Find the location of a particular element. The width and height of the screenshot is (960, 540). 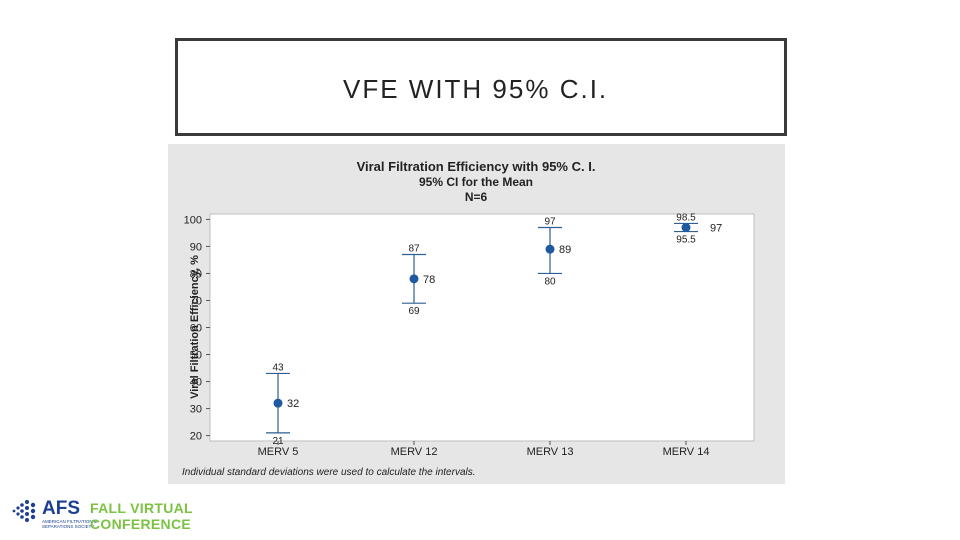

mean-label: 78 is located at coordinates (429, 280).